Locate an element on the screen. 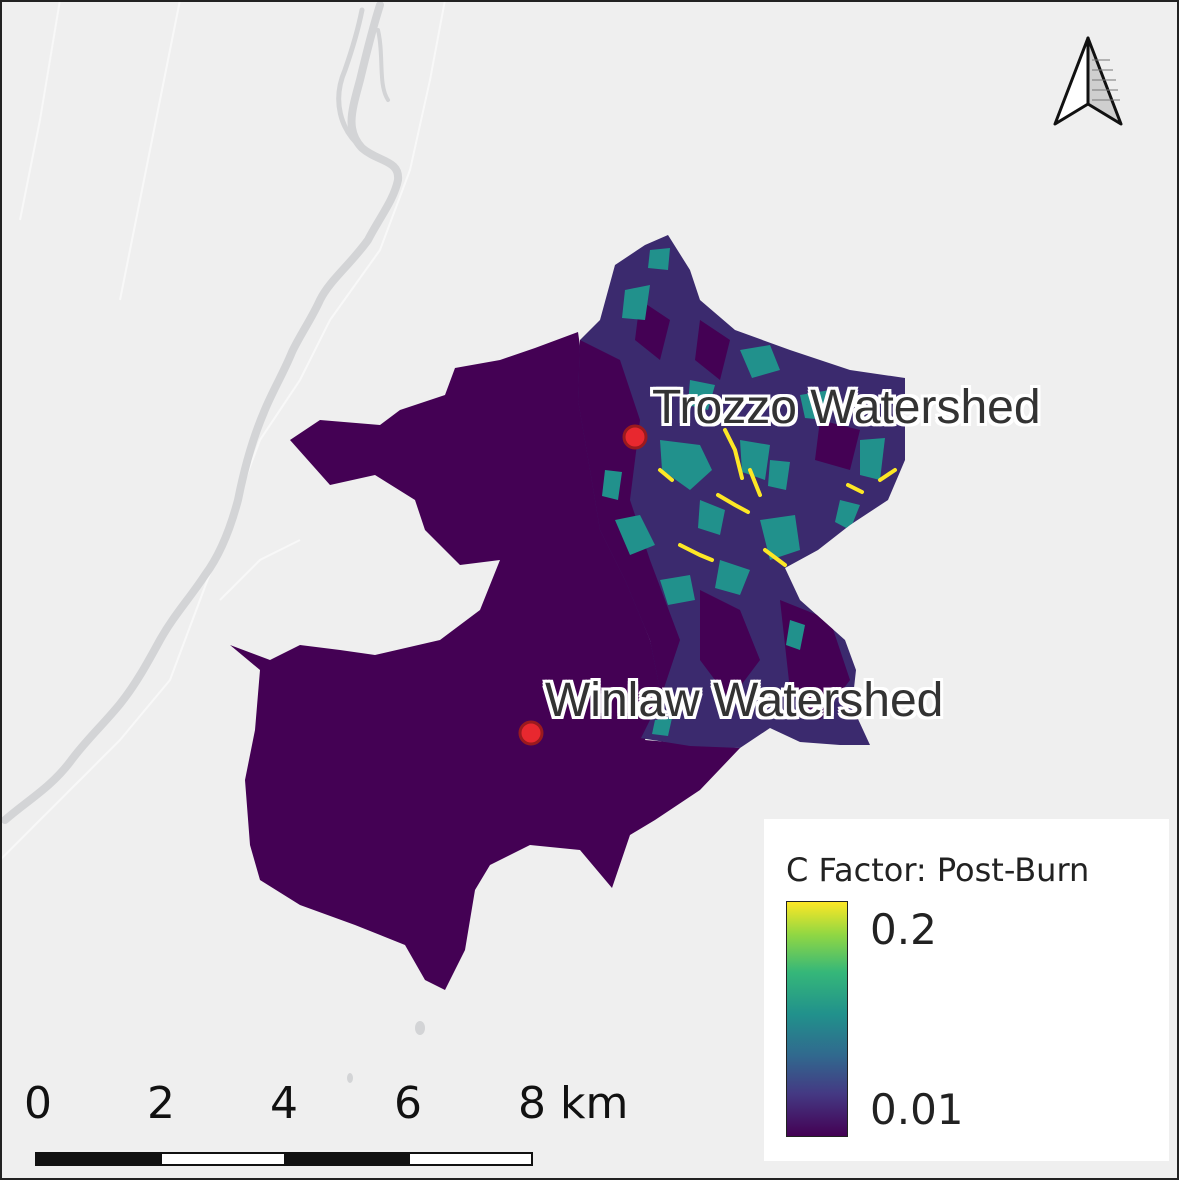 The width and height of the screenshot is (1179, 1180). winlaw-site-marker is located at coordinates (531, 733).